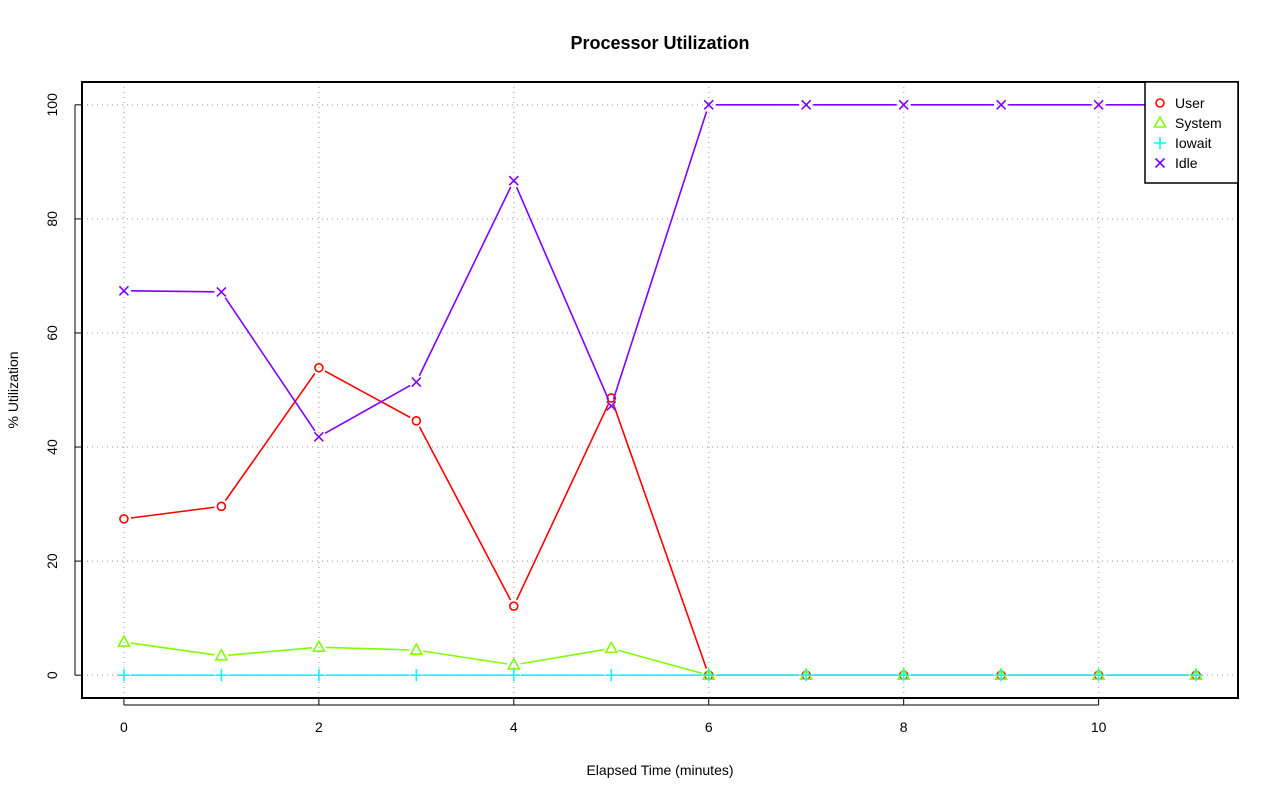 The width and height of the screenshot is (1280, 806). What do you see at coordinates (1191, 132) in the screenshot?
I see `legend: User System Iowait Idle` at bounding box center [1191, 132].